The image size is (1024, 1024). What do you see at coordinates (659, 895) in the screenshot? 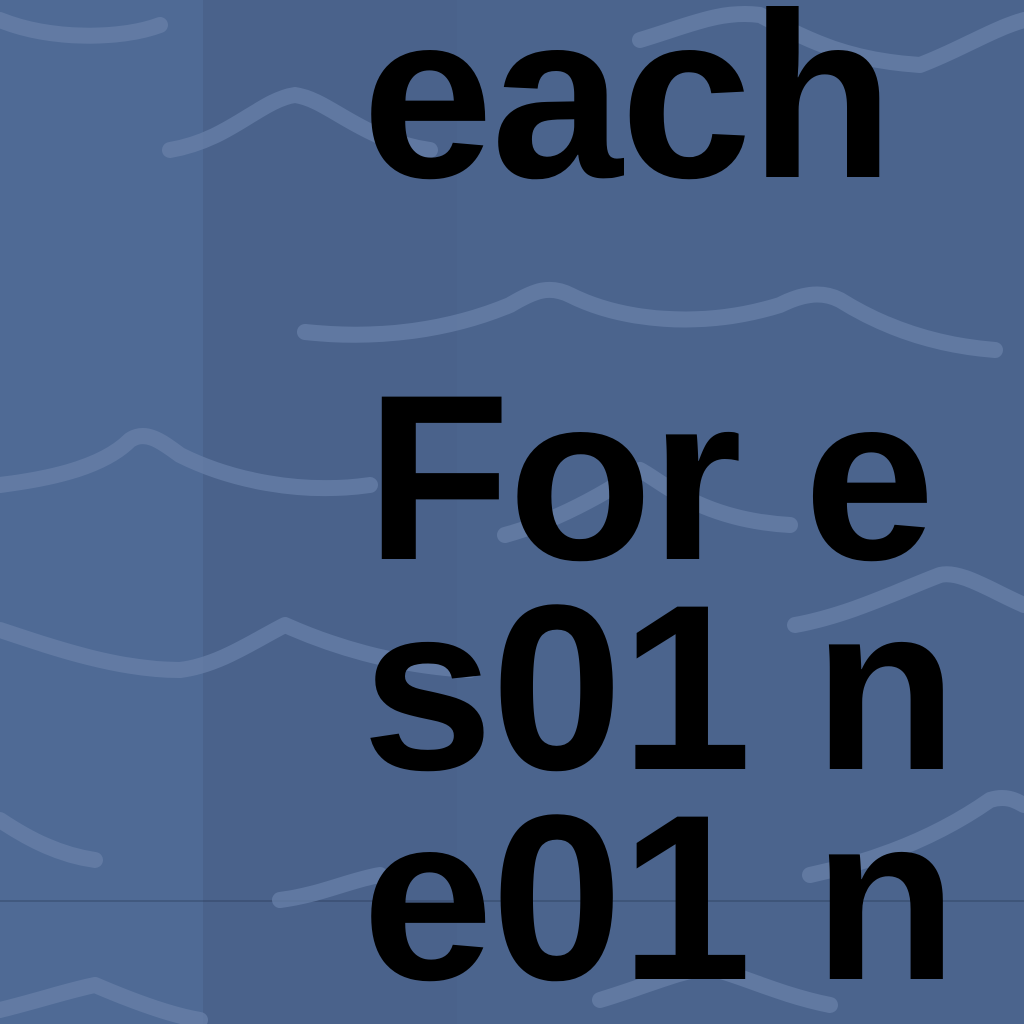
I see `document-text-line: e01 n` at bounding box center [659, 895].